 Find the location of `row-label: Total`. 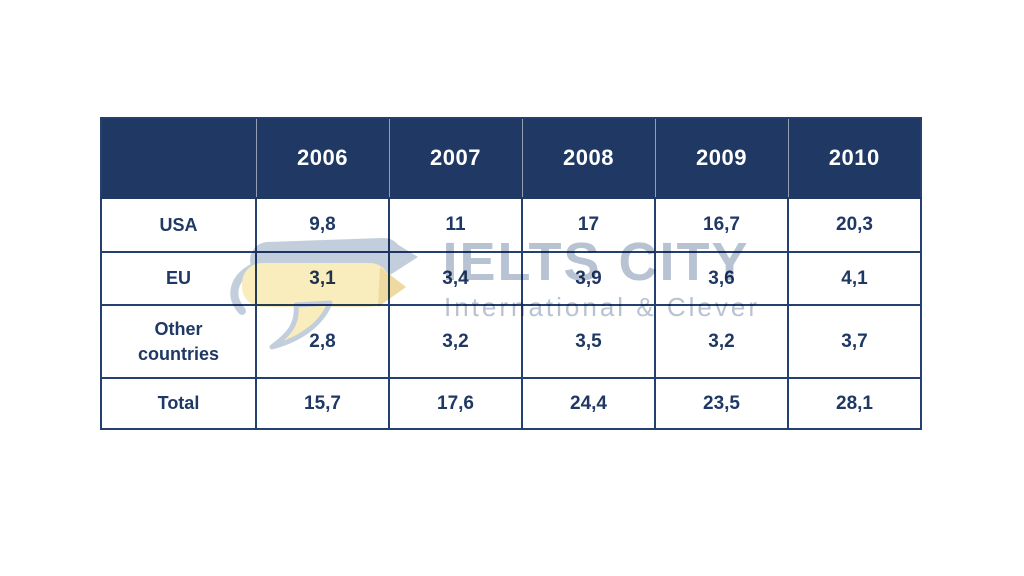

row-label: Total is located at coordinates (178, 403).